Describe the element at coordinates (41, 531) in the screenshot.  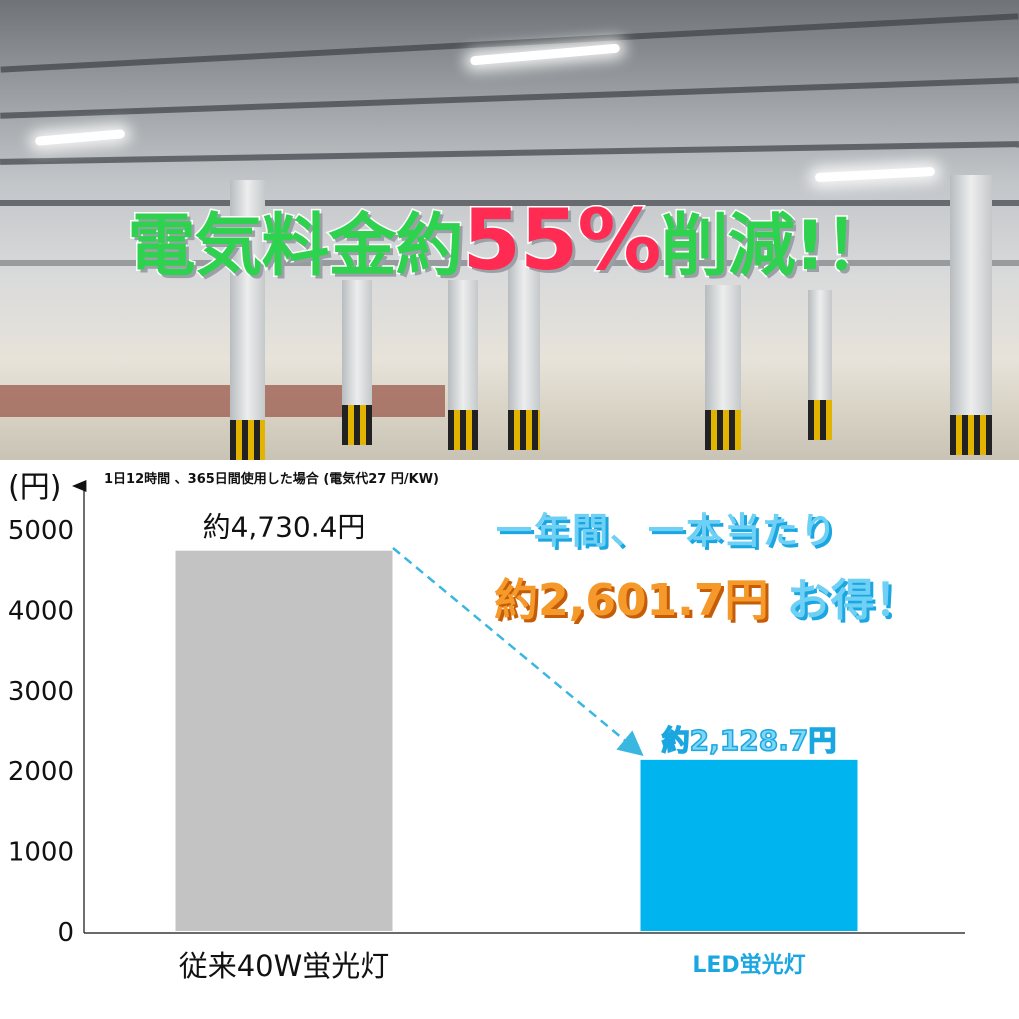
I see `y-tick-label: 5000` at that location.